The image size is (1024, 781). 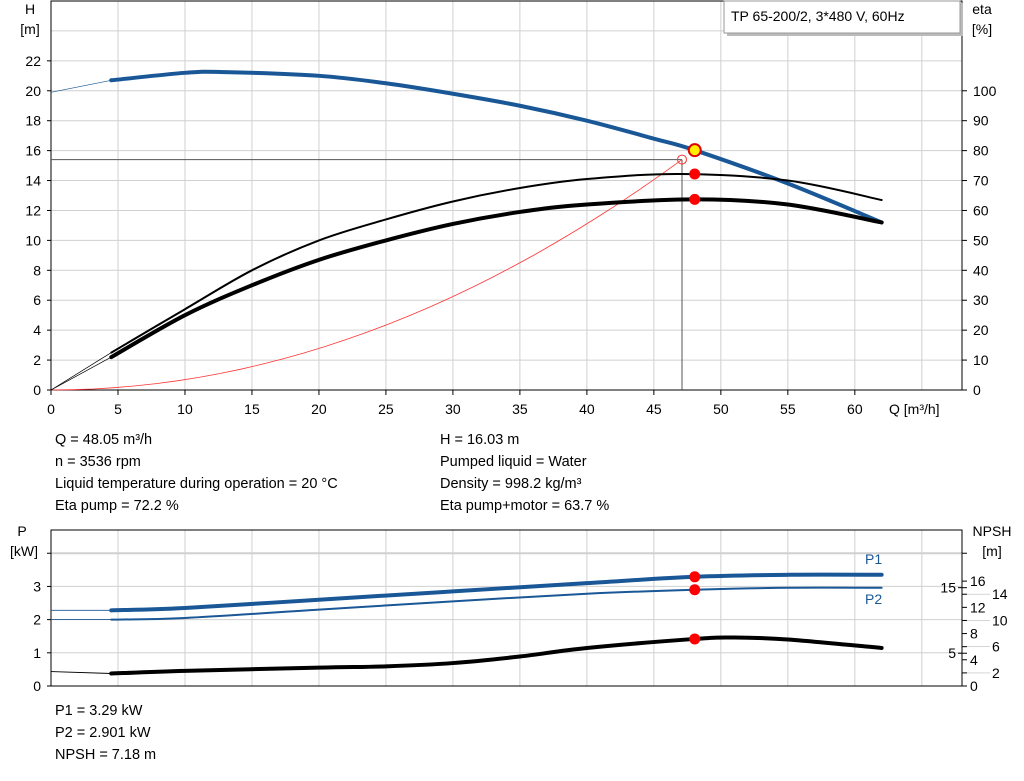 What do you see at coordinates (511, 484) in the screenshot?
I see `info-density: Density = 998.2 kg/m³` at bounding box center [511, 484].